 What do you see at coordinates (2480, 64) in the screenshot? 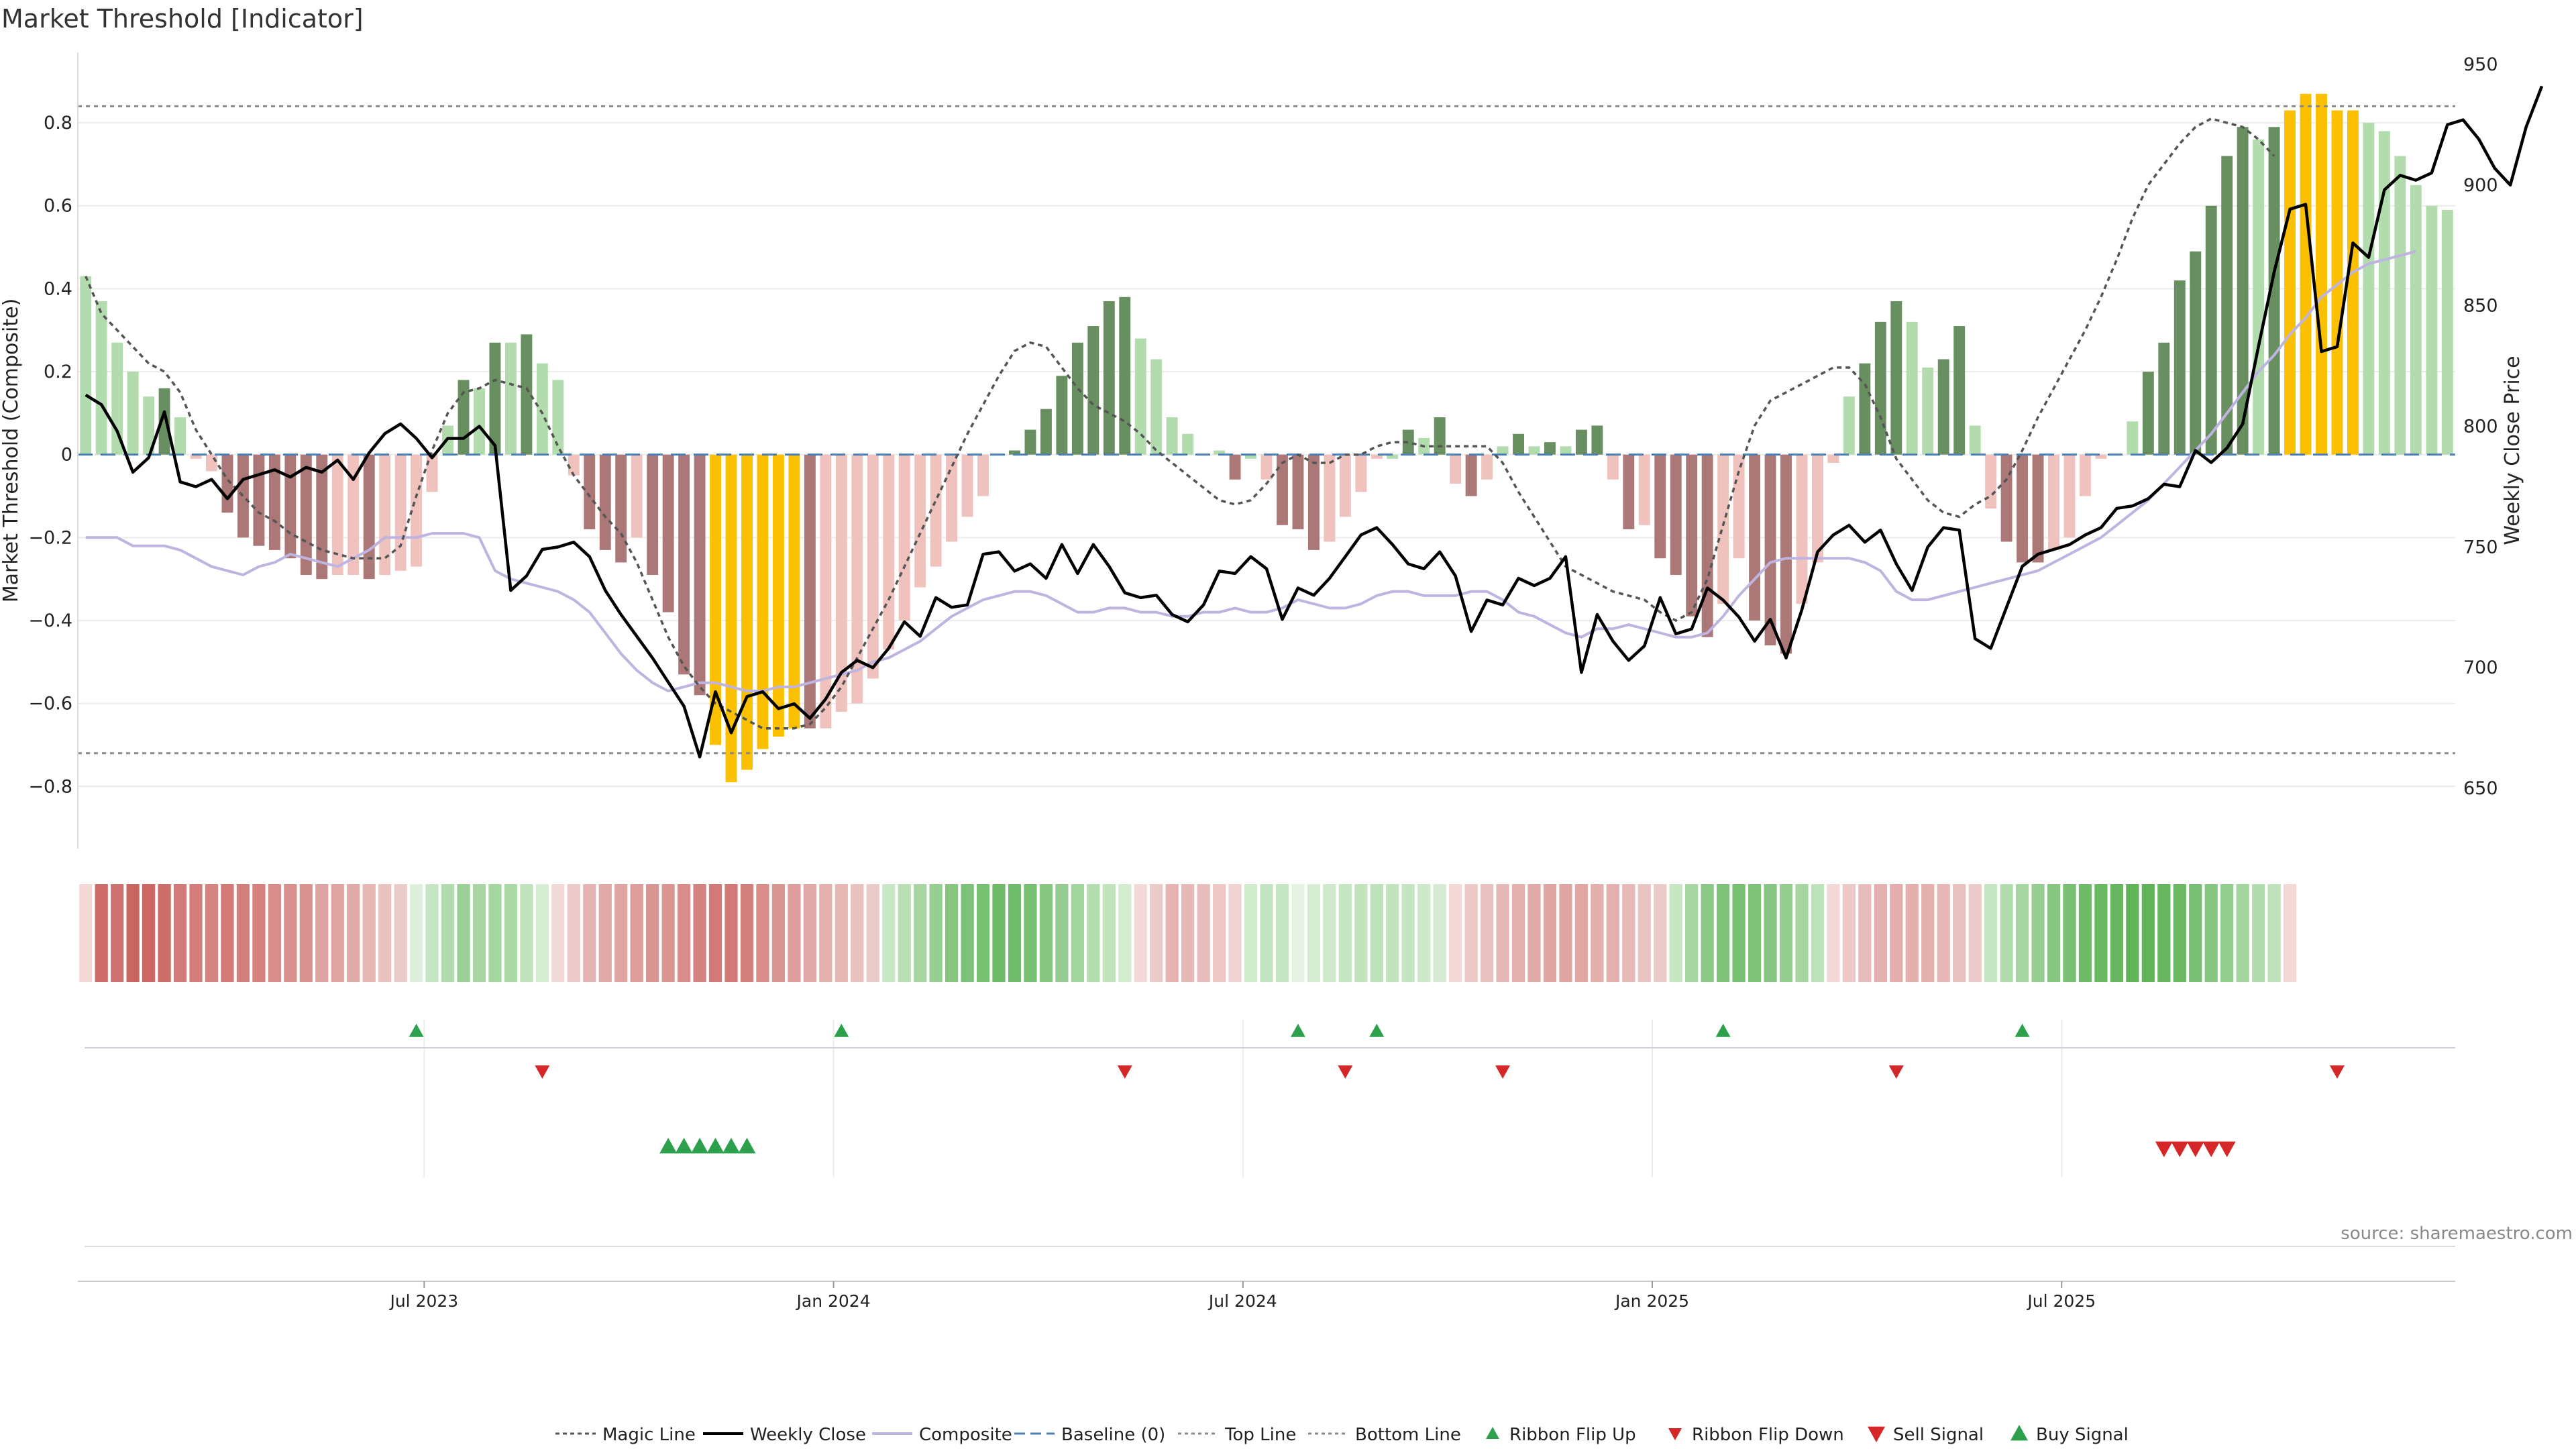
I see `right-tick-label: 950` at bounding box center [2480, 64].